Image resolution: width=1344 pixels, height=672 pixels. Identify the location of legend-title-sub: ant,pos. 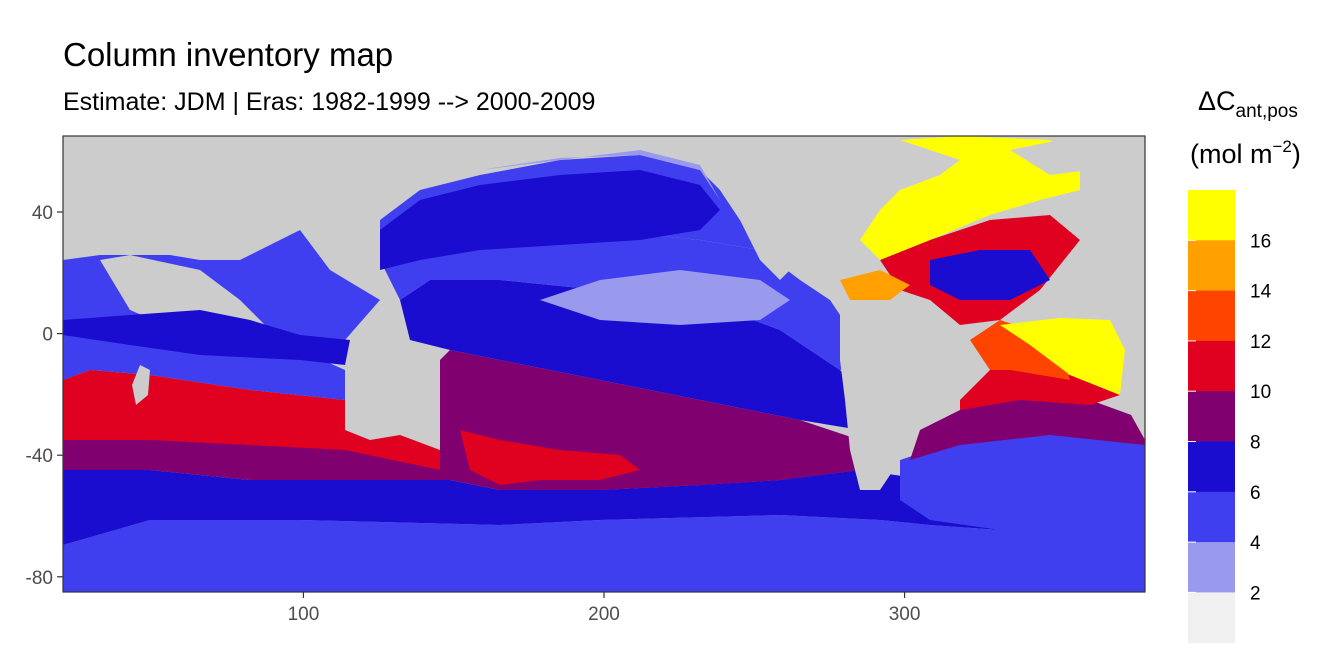
(1267, 111).